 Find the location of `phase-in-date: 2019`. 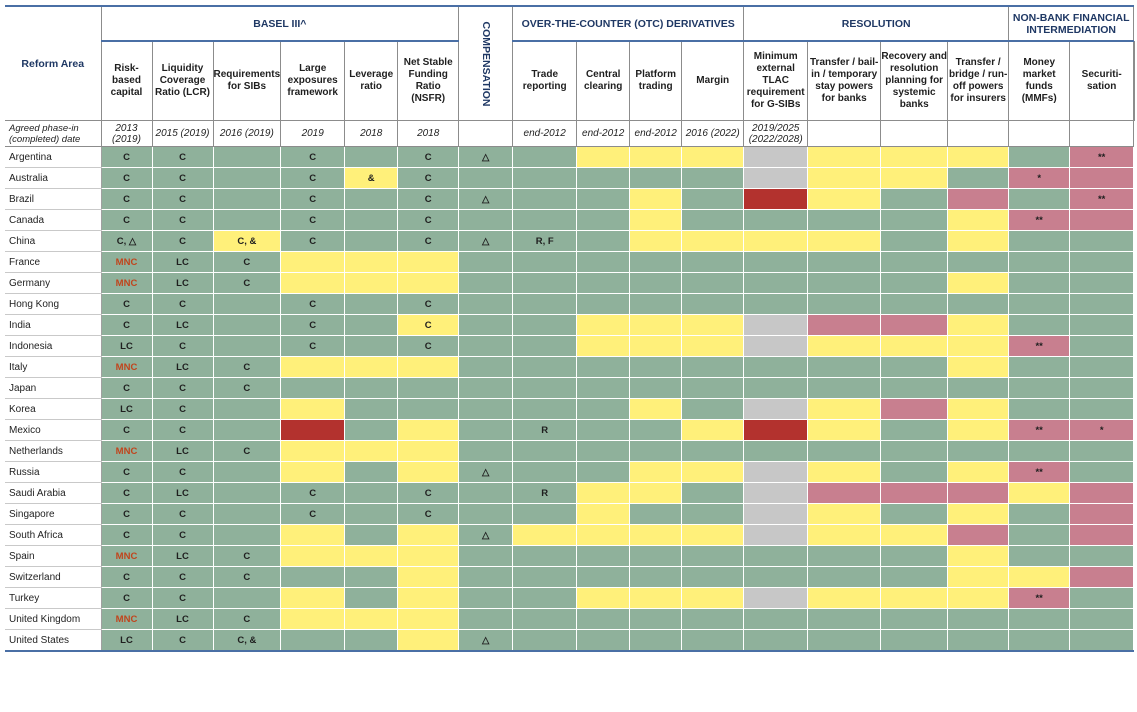

phase-in-date: 2019 is located at coordinates (313, 133).